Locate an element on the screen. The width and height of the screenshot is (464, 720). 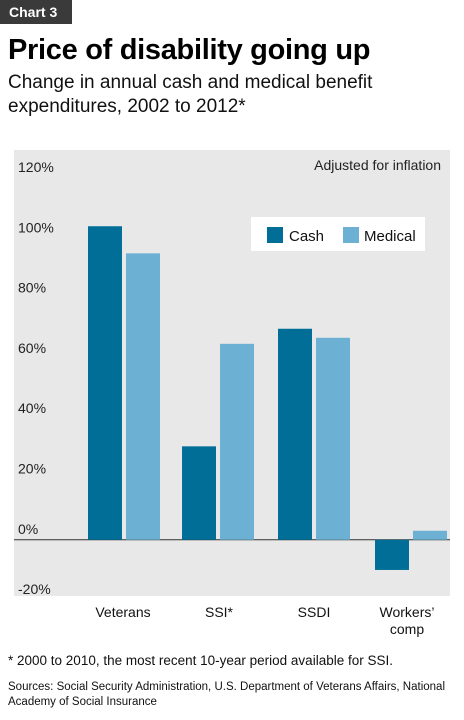
y-tick-label: 40% is located at coordinates (32, 408).